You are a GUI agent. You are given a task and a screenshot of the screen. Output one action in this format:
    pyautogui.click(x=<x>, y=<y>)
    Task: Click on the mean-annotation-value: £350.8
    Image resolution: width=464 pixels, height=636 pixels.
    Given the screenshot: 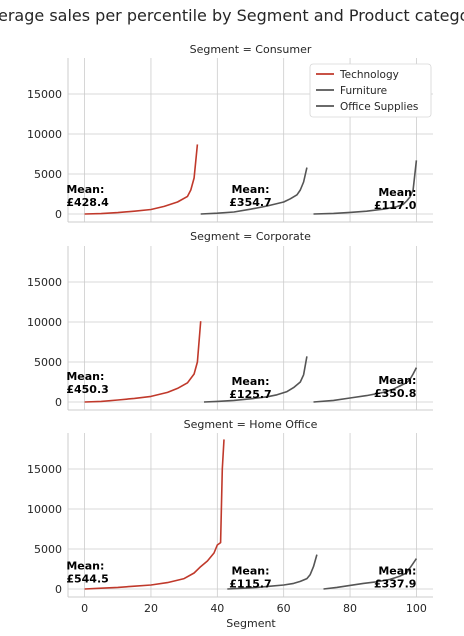 What is the action you would take?
    pyautogui.click(x=395, y=393)
    